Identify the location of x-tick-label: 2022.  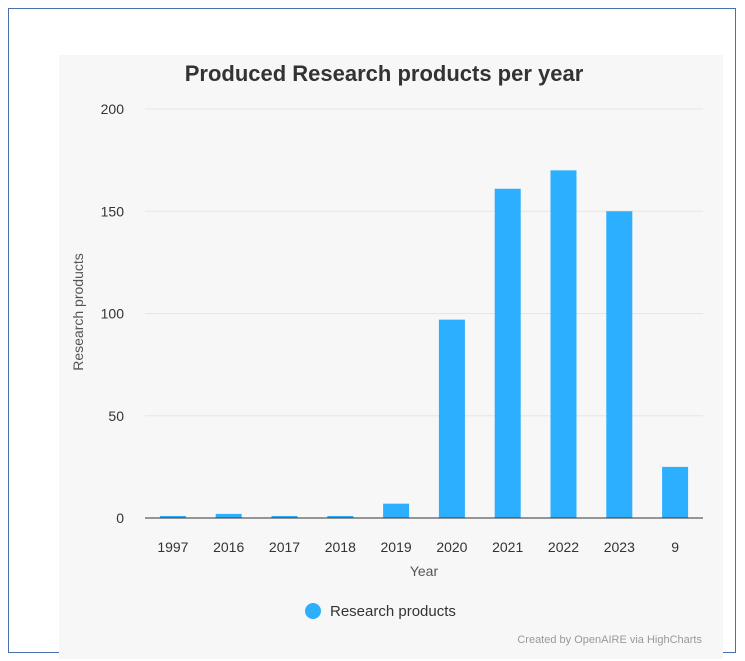
(563, 547).